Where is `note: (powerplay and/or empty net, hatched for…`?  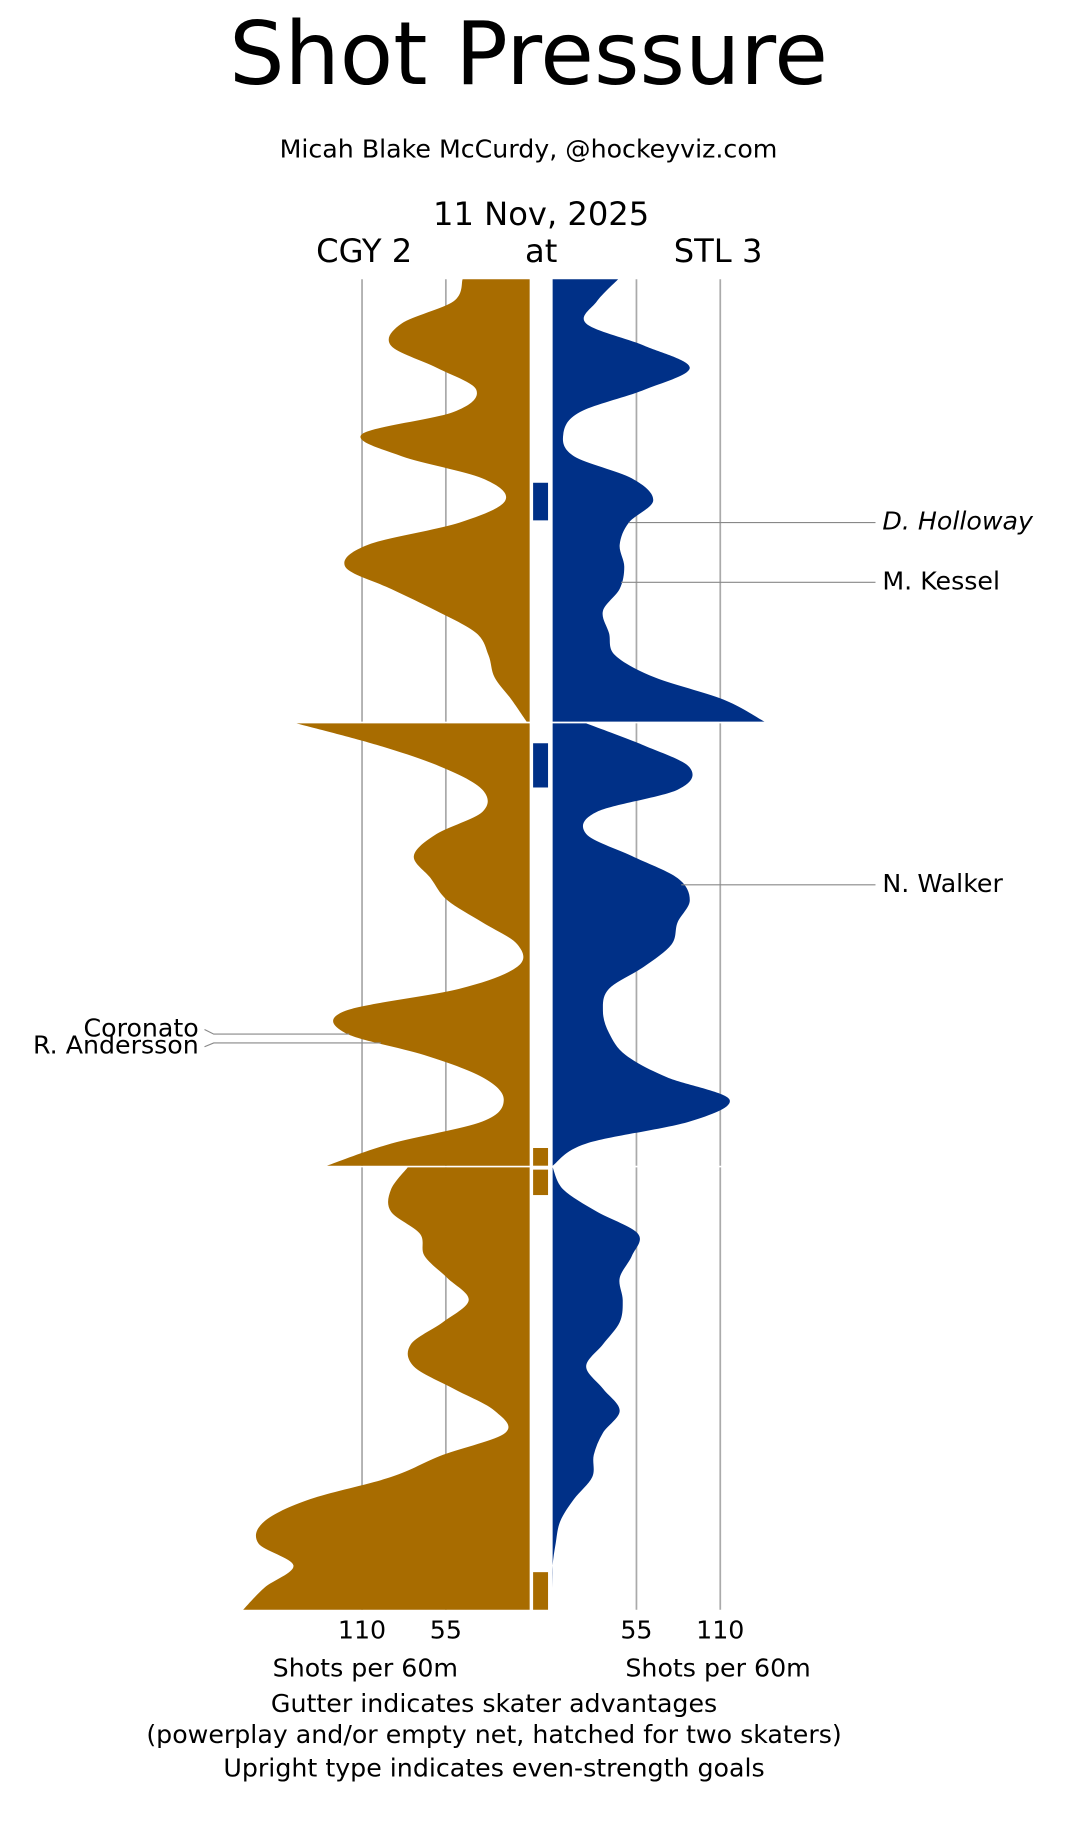
note: (powerplay and/or empty net, hatched for… is located at coordinates (493, 1734).